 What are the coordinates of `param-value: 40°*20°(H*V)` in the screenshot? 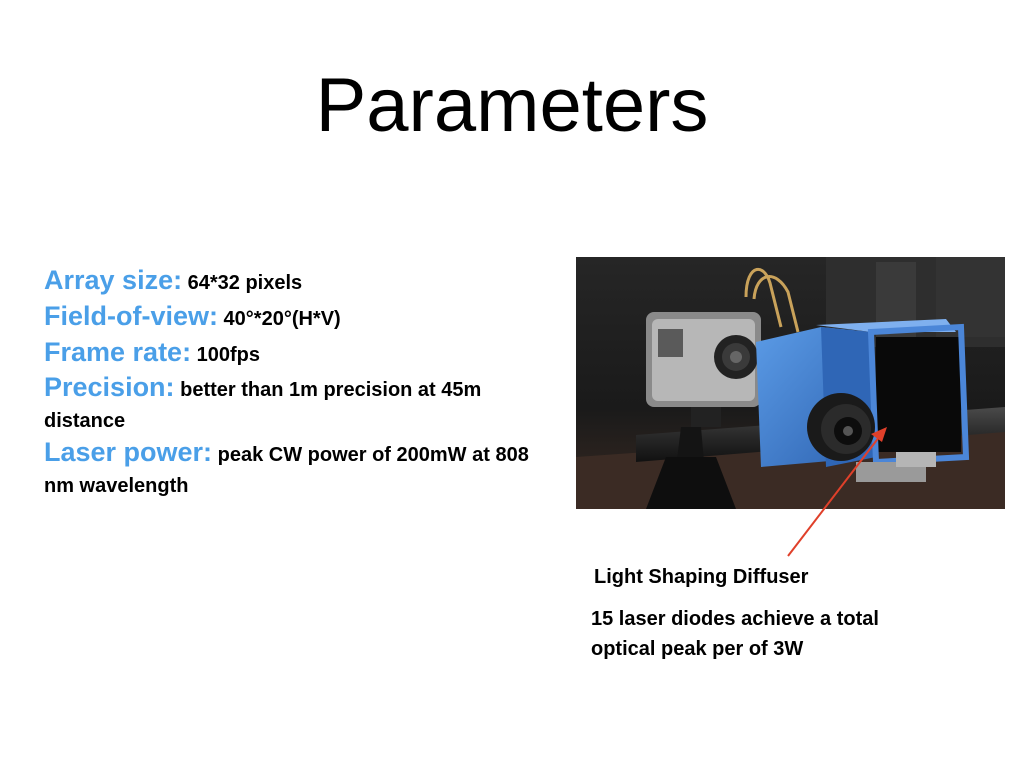 It's located at (279, 319).